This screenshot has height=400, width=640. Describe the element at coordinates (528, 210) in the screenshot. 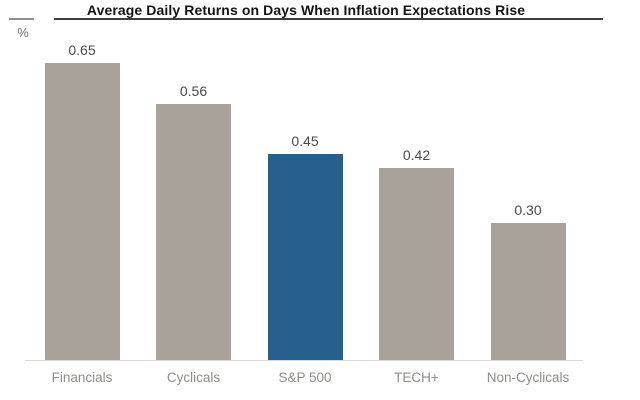

I see `bar-value-label-non-cyclicals: 0.30` at that location.